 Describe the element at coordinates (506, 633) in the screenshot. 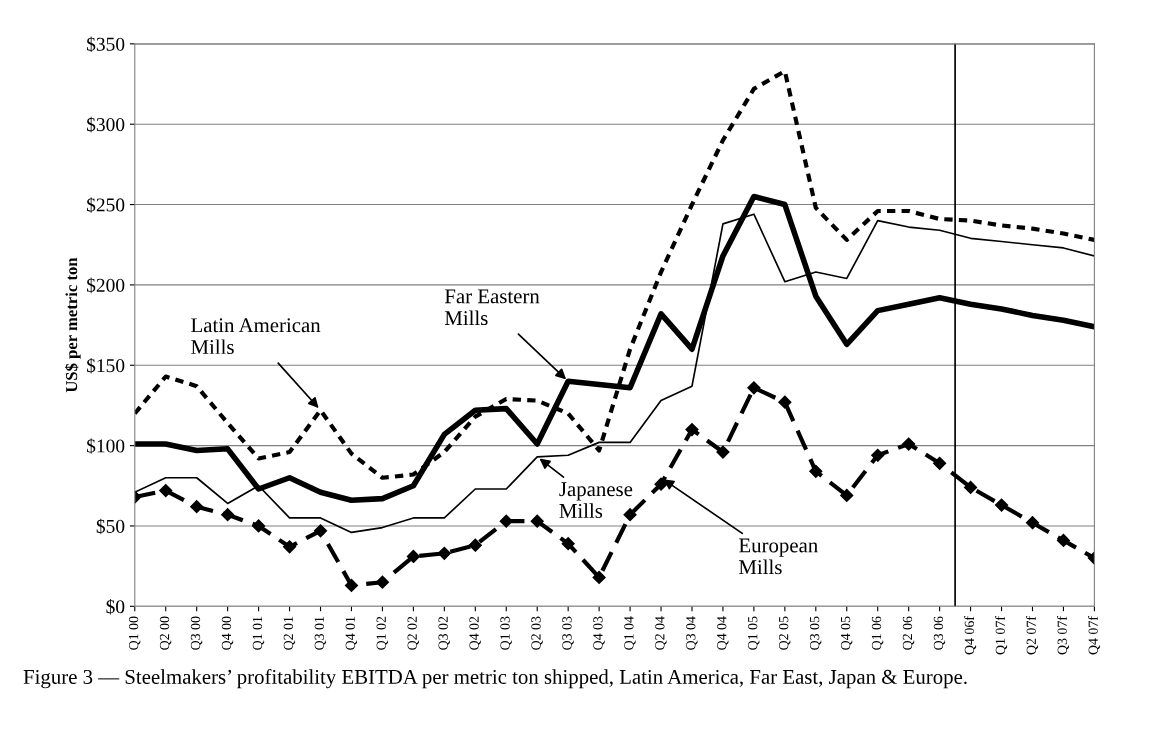

I see `x-tick-label: Q1 03` at that location.